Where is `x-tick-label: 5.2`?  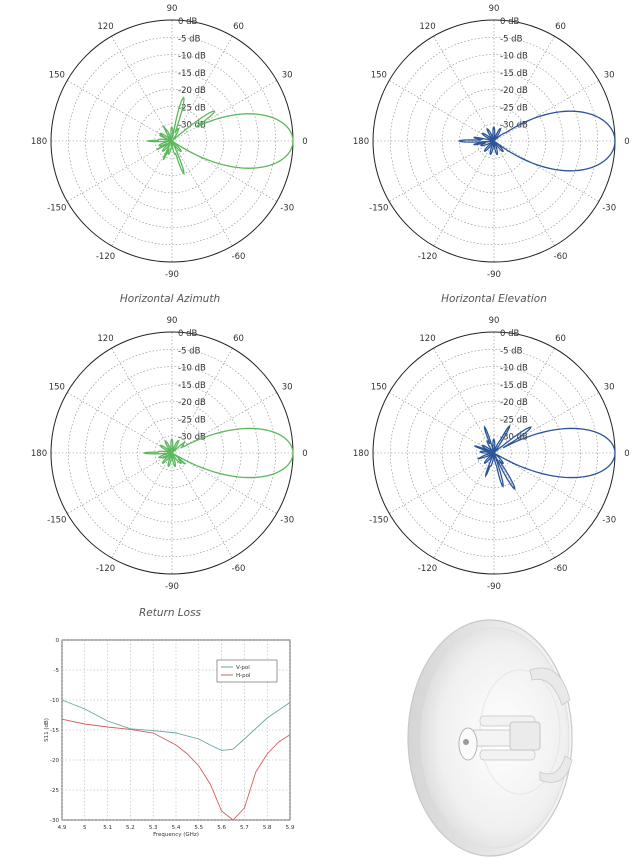
x-tick-label: 5.2 is located at coordinates (130, 828).